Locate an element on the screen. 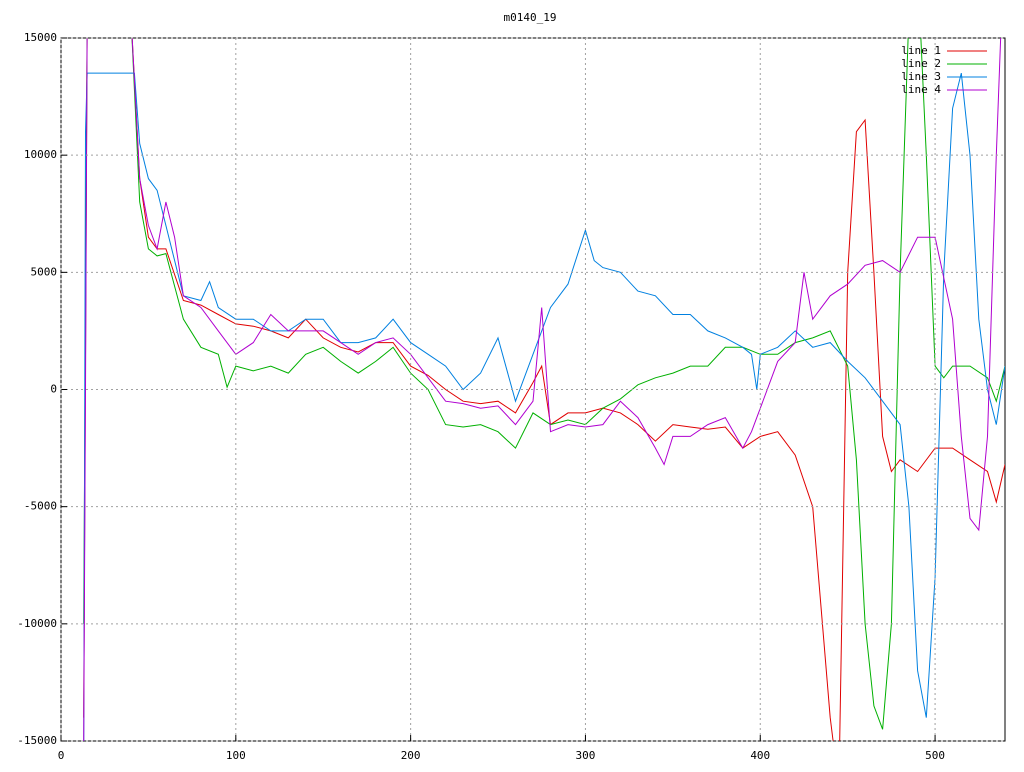 Image resolution: width=1024 pixels, height=772 pixels. y-tick-label: -15000 is located at coordinates (37, 740).